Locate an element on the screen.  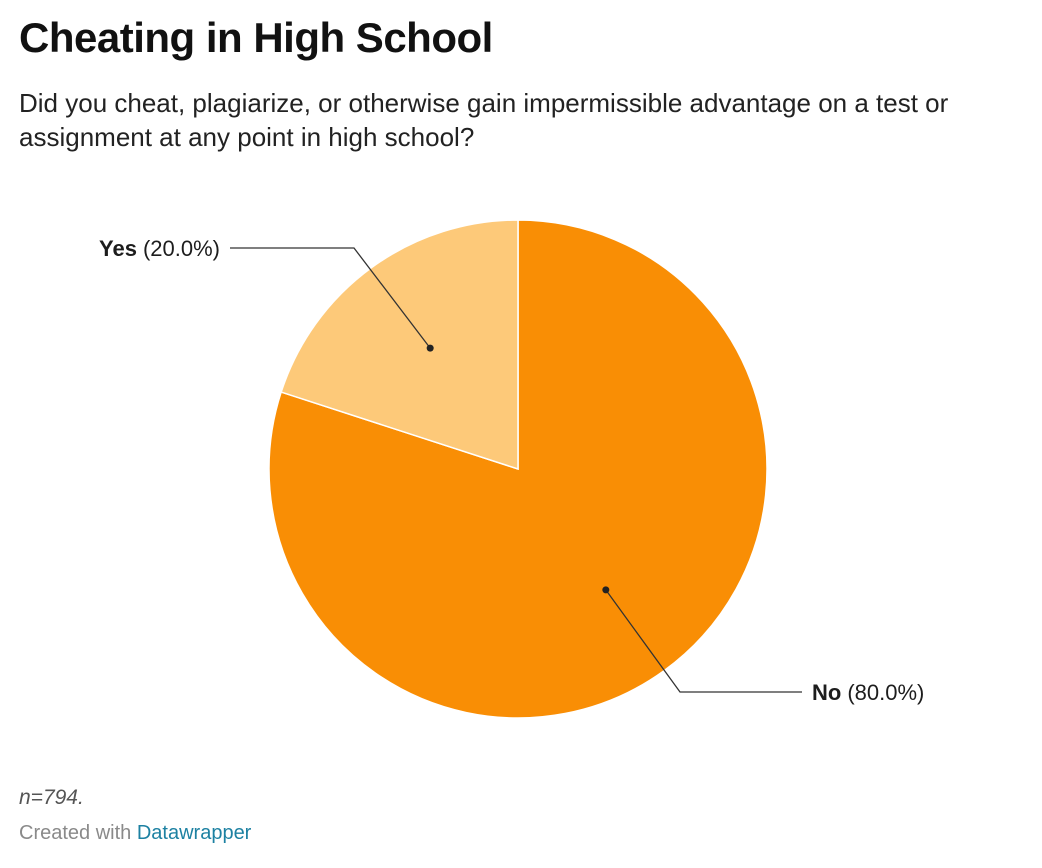
slice-label-no: No (80.0%) is located at coordinates (868, 692).